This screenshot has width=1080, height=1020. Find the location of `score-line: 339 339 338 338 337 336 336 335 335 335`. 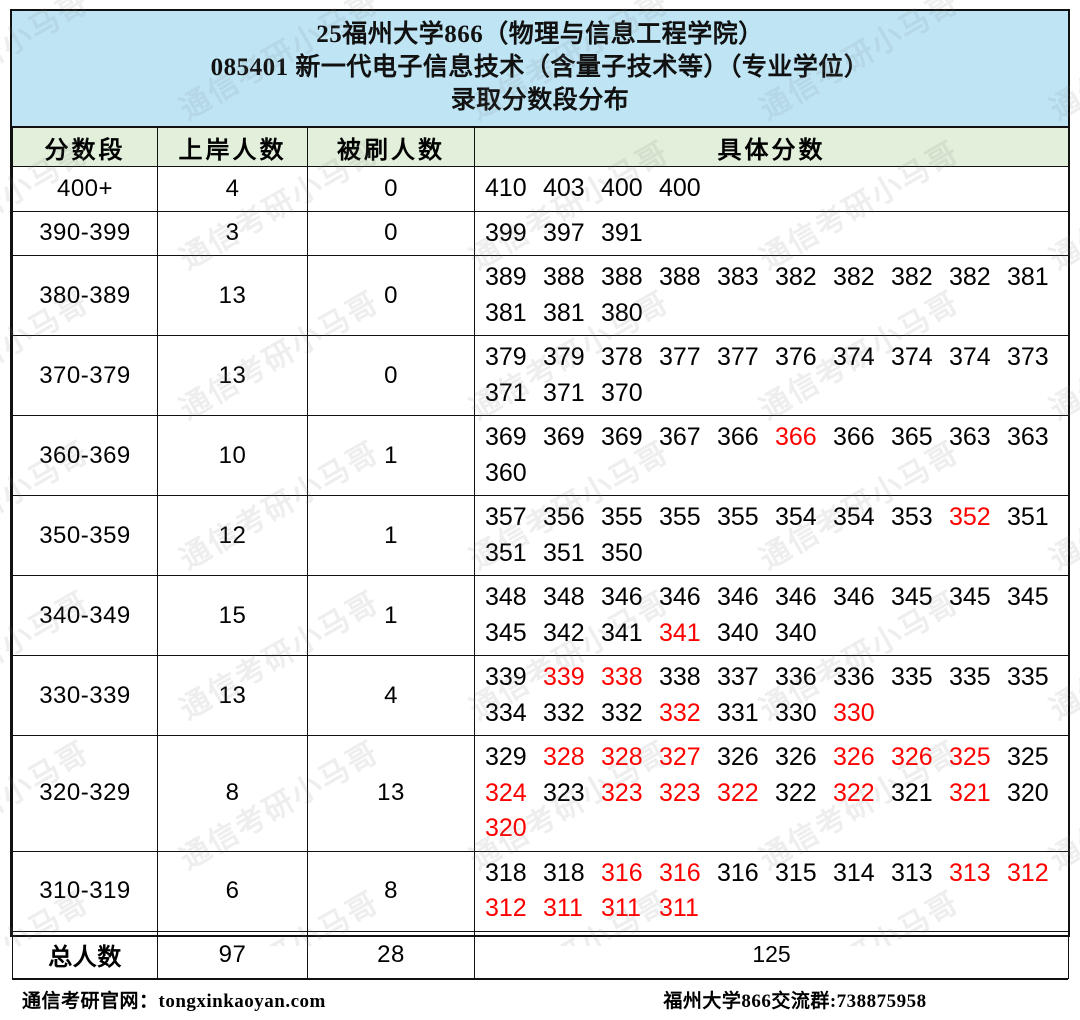

score-line: 339 339 338 338 337 336 336 335 335 335 is located at coordinates (776, 678).